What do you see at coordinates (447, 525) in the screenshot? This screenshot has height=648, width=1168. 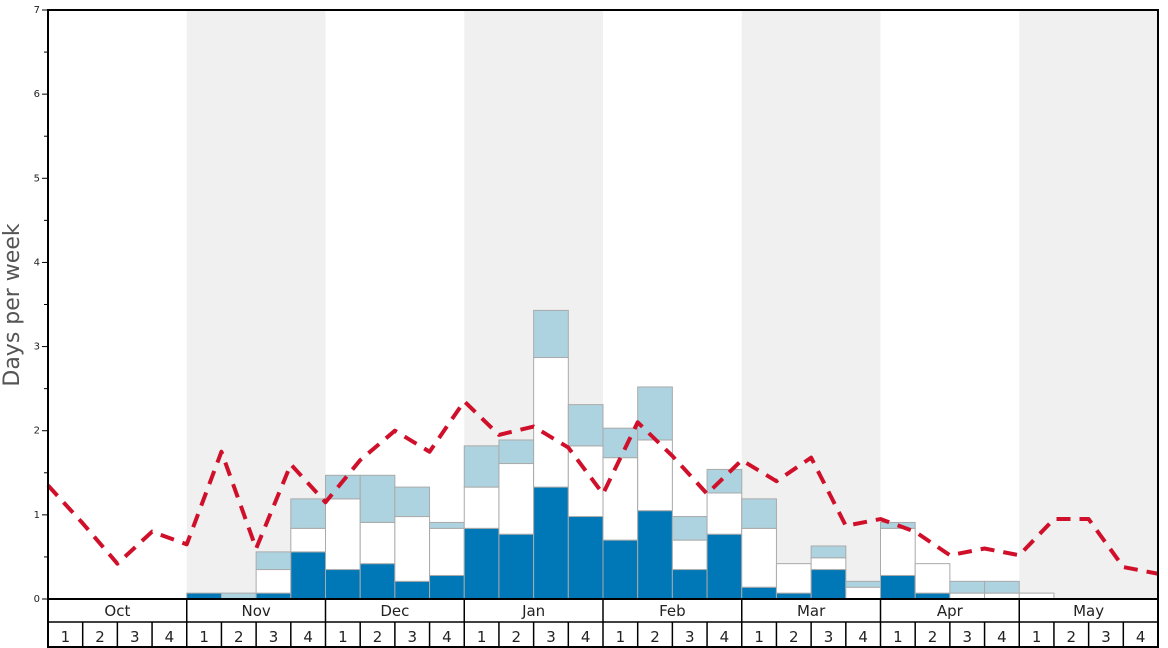 I see `bar-series3-week12` at bounding box center [447, 525].